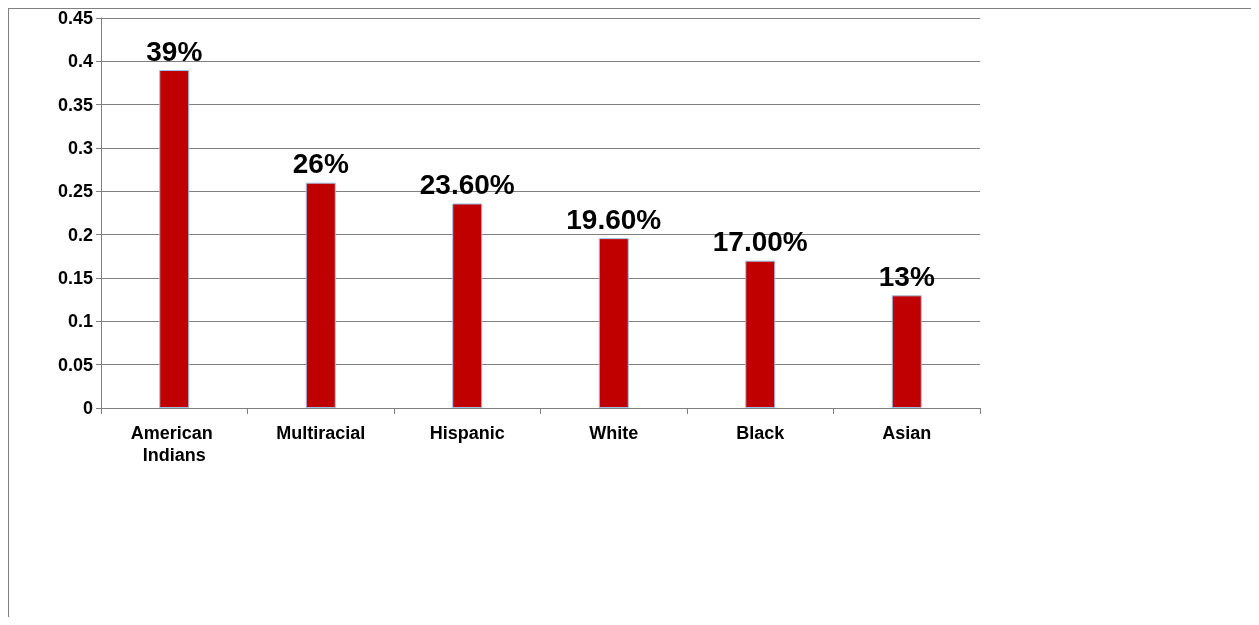 The width and height of the screenshot is (1259, 625). Describe the element at coordinates (760, 242) in the screenshot. I see `data-label: 17.00%` at that location.